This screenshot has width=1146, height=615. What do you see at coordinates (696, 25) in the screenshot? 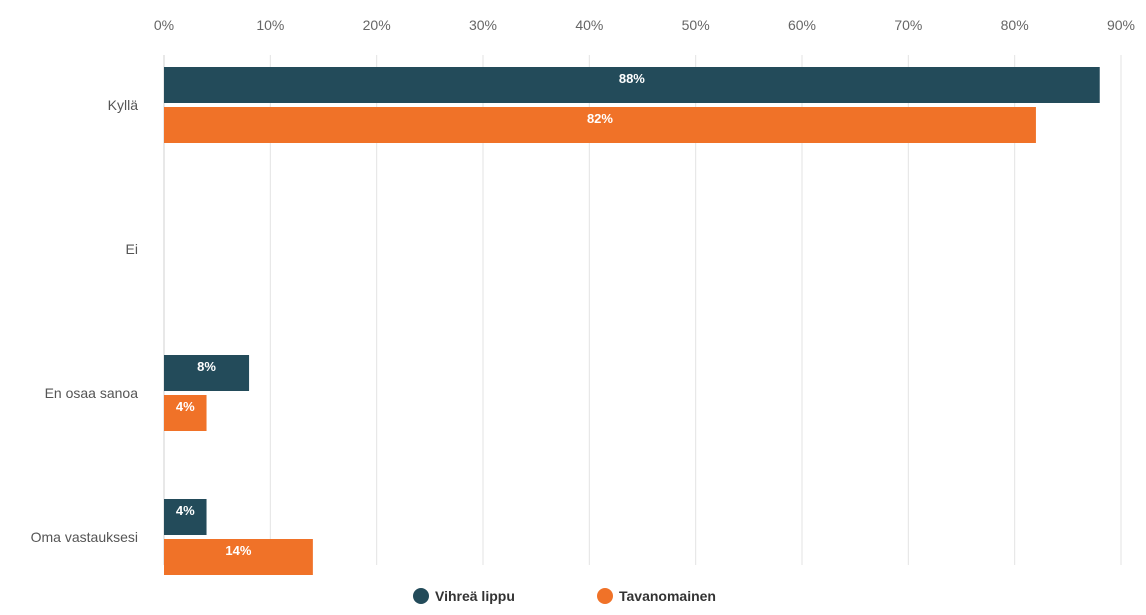
I see `x-tick-label: 50%` at bounding box center [696, 25].